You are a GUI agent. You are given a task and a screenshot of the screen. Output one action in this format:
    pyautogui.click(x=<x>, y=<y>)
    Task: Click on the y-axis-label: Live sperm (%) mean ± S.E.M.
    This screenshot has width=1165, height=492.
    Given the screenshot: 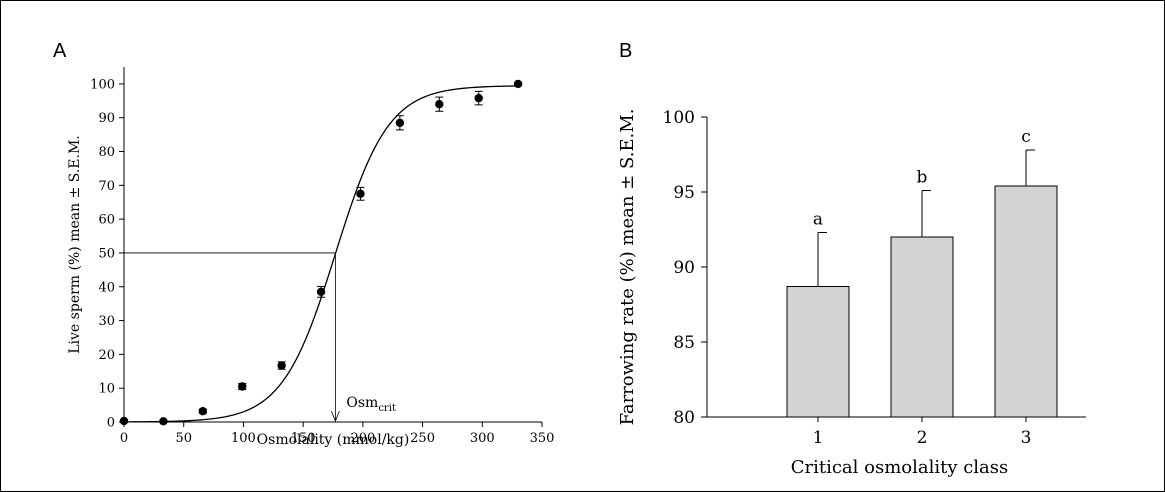 What is the action you would take?
    pyautogui.click(x=75, y=244)
    